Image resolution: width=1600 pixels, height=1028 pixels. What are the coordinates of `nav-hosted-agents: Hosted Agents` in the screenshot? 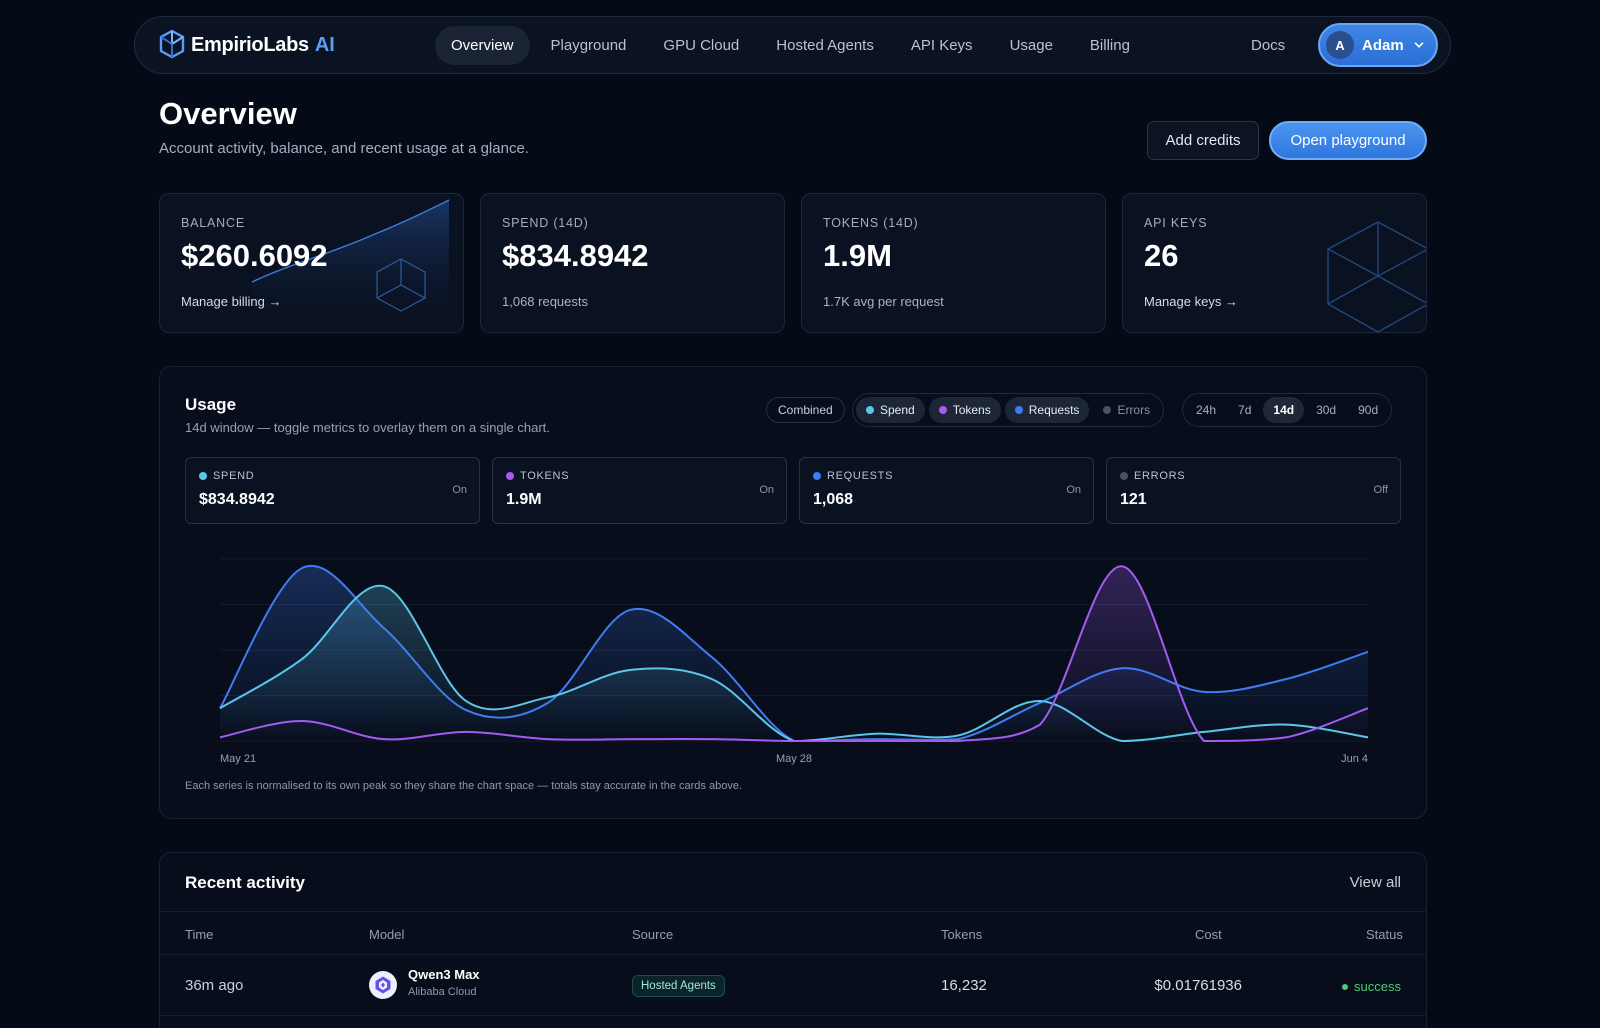 It's located at (825, 45).